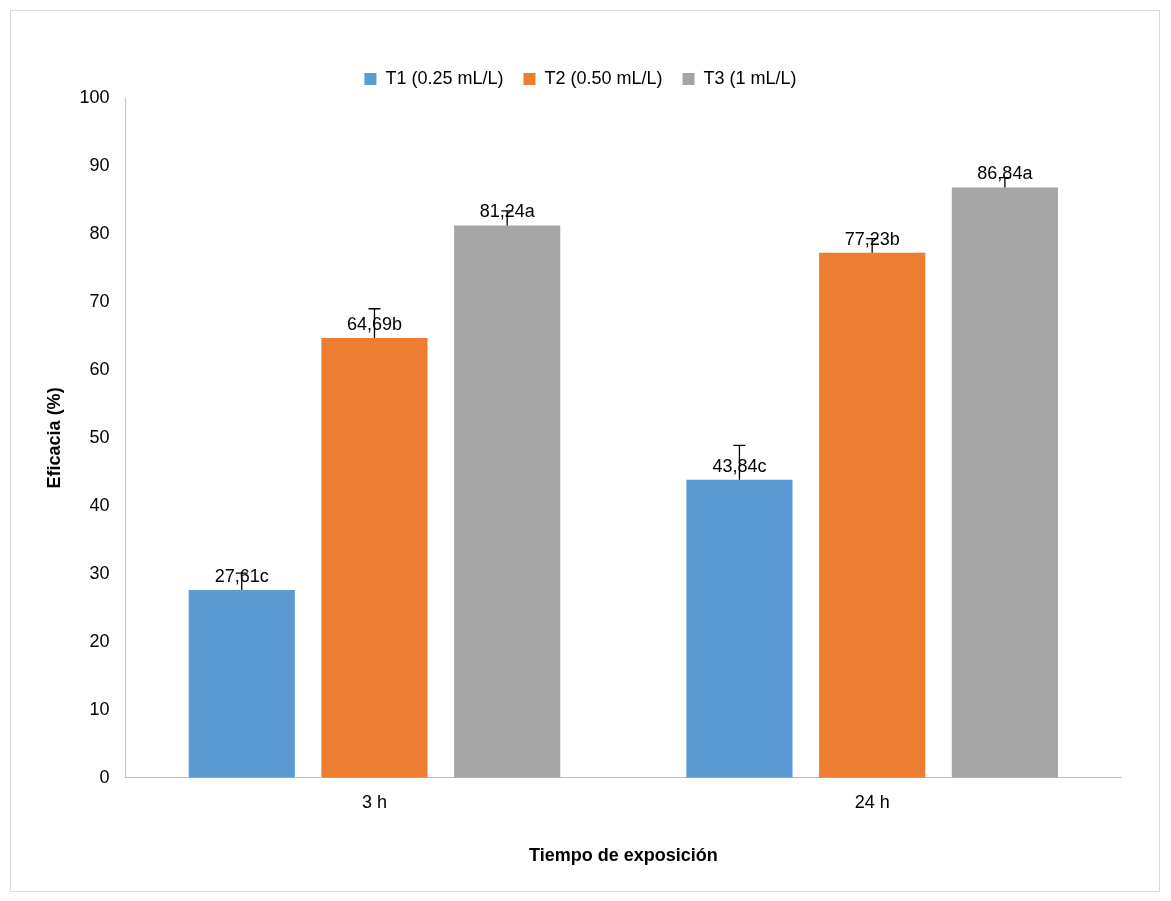 The image size is (1171, 901). I want to click on y-tick-label: 0, so click(104, 776).